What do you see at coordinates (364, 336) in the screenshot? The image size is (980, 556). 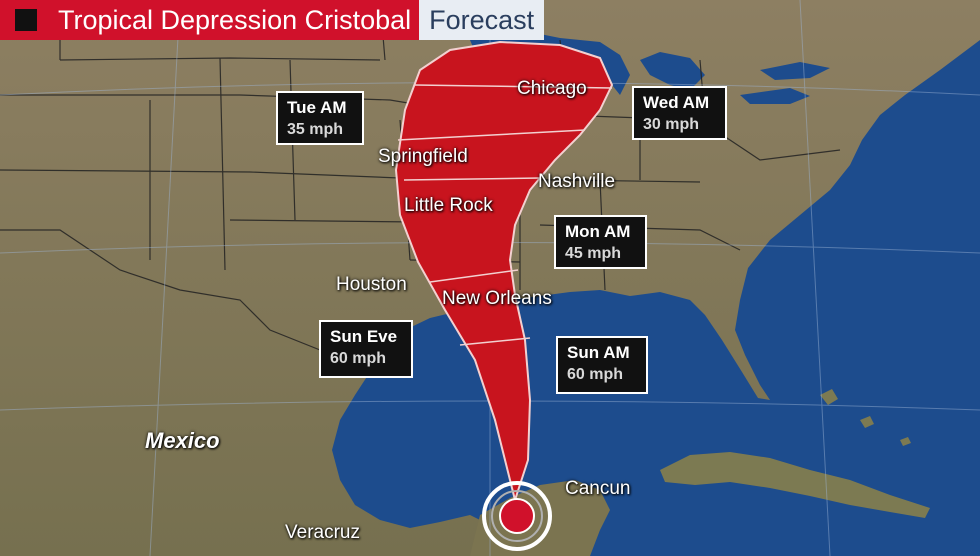 I see `forecast-time: Sun Eve` at bounding box center [364, 336].